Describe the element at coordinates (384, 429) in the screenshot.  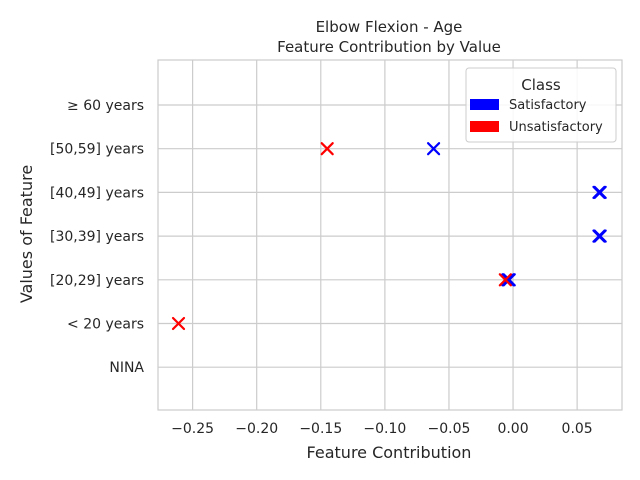
I see `x-tick-label: −0.10` at that location.